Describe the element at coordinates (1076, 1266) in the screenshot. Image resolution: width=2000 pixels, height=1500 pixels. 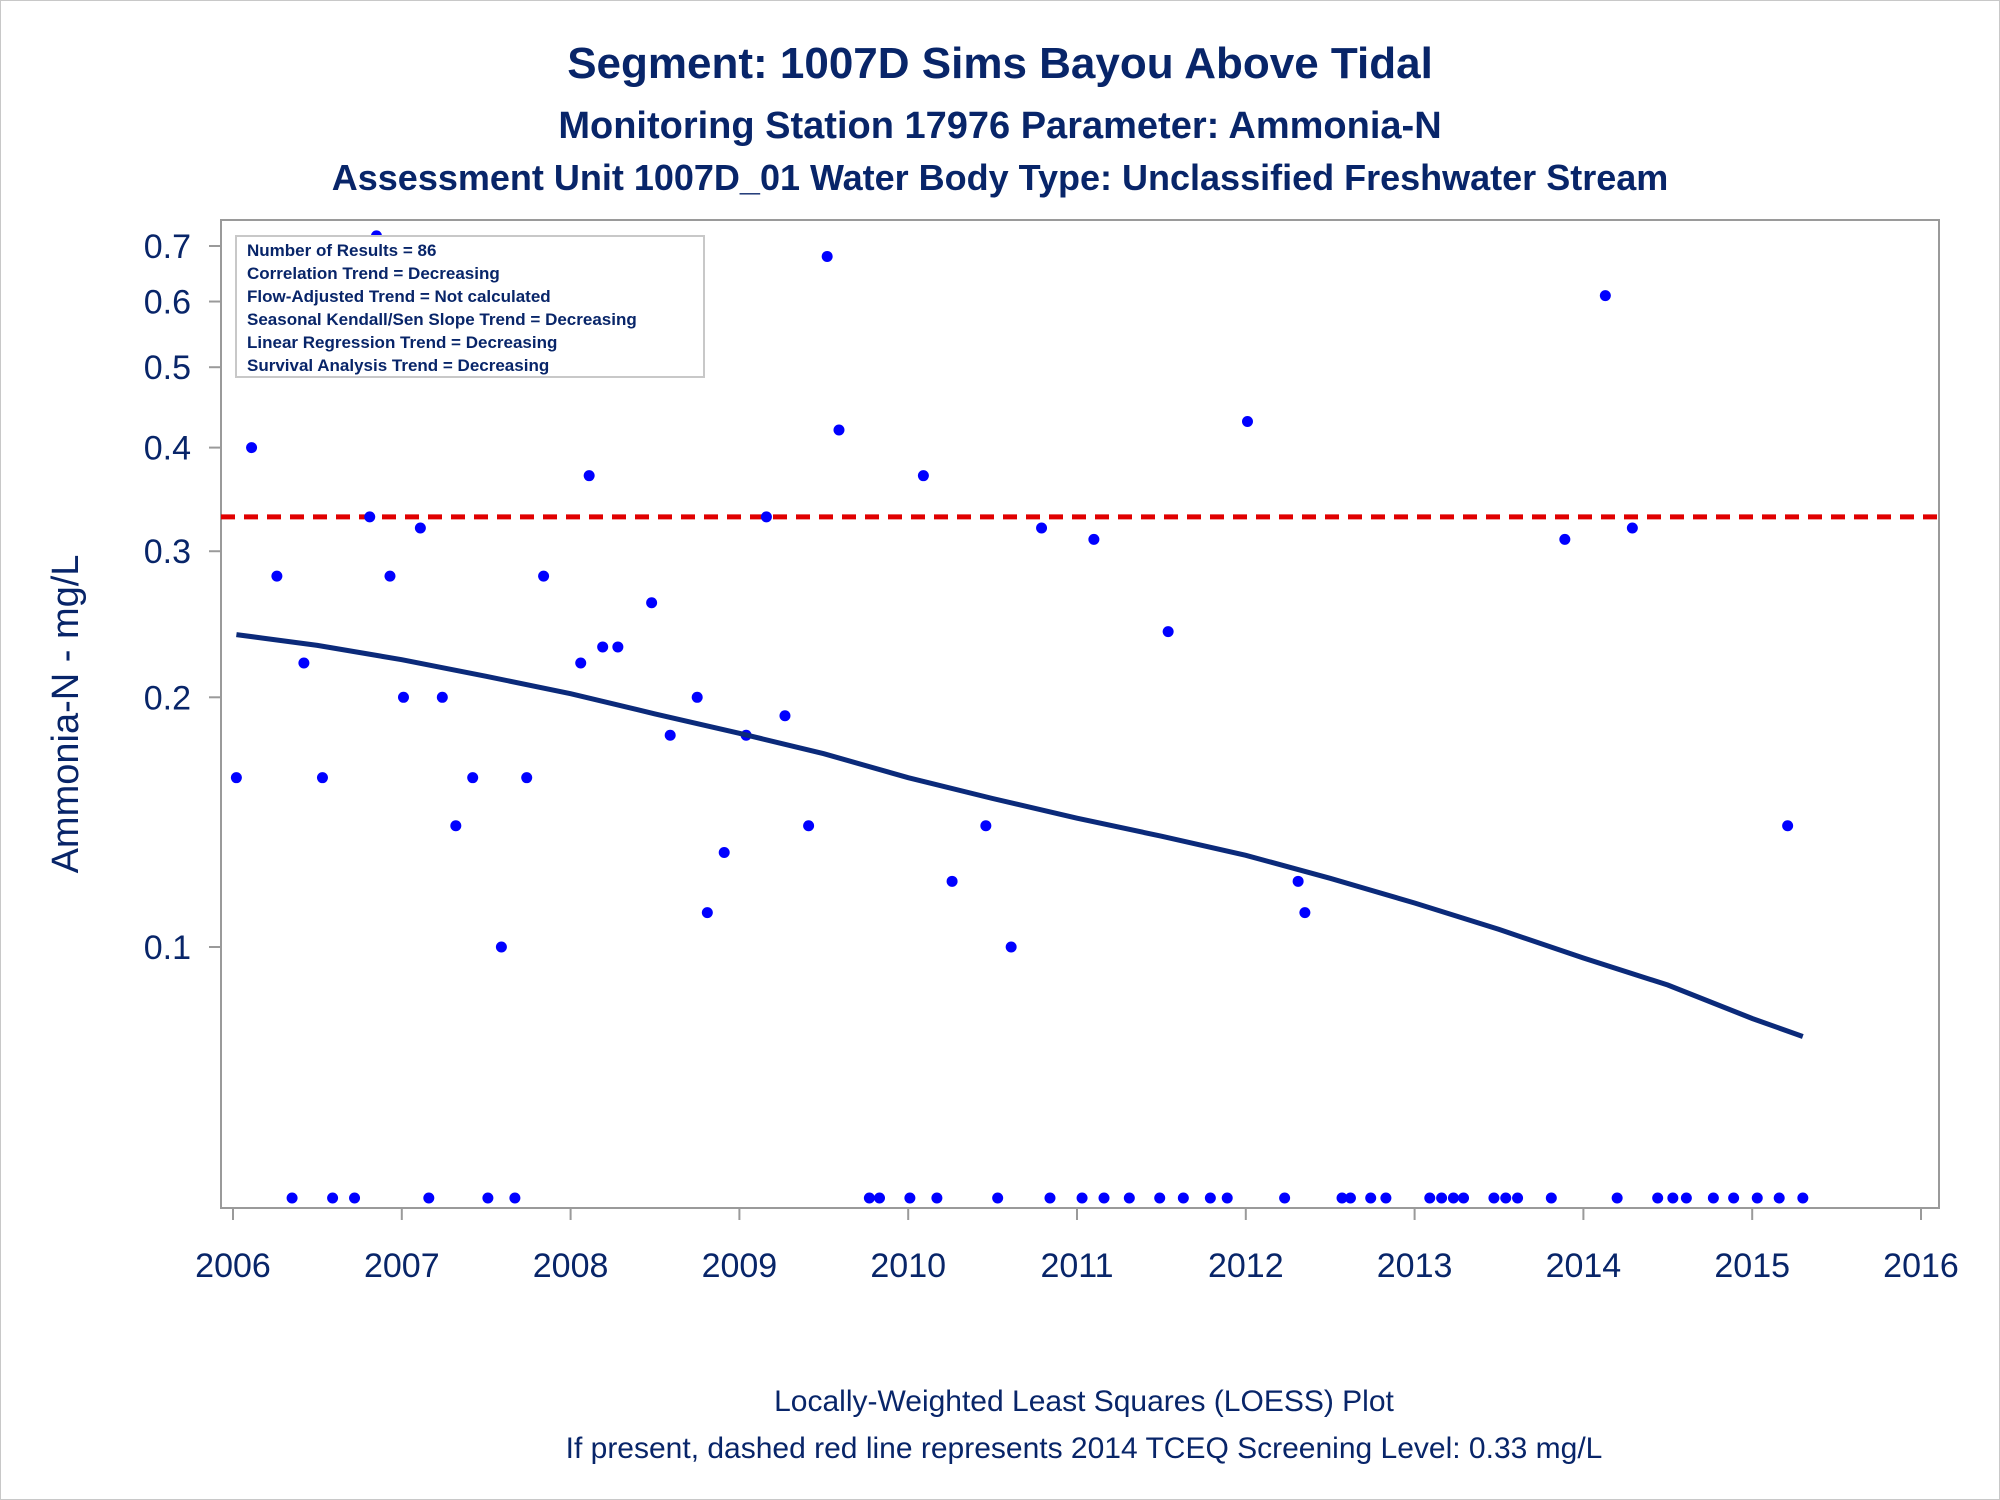
I see `x-tick-label: 2011` at that location.